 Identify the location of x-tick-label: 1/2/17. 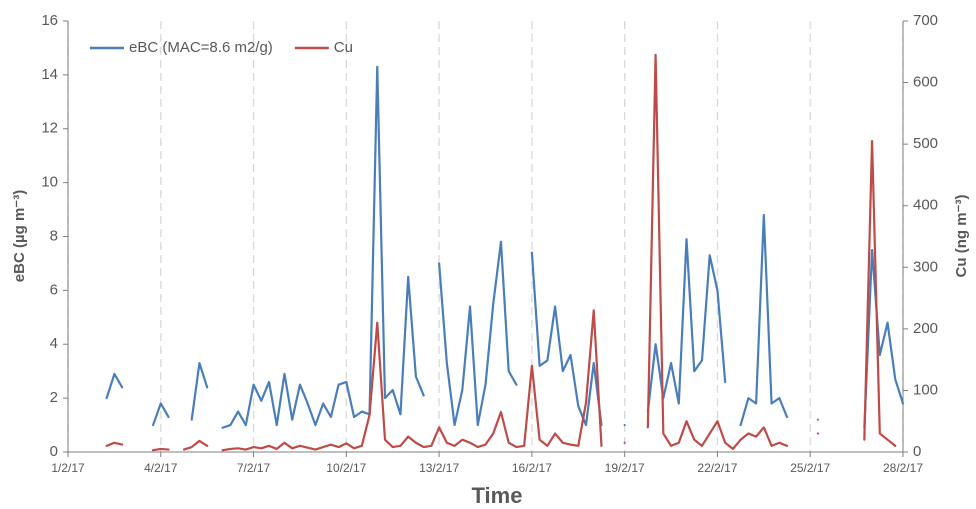
(68, 468).